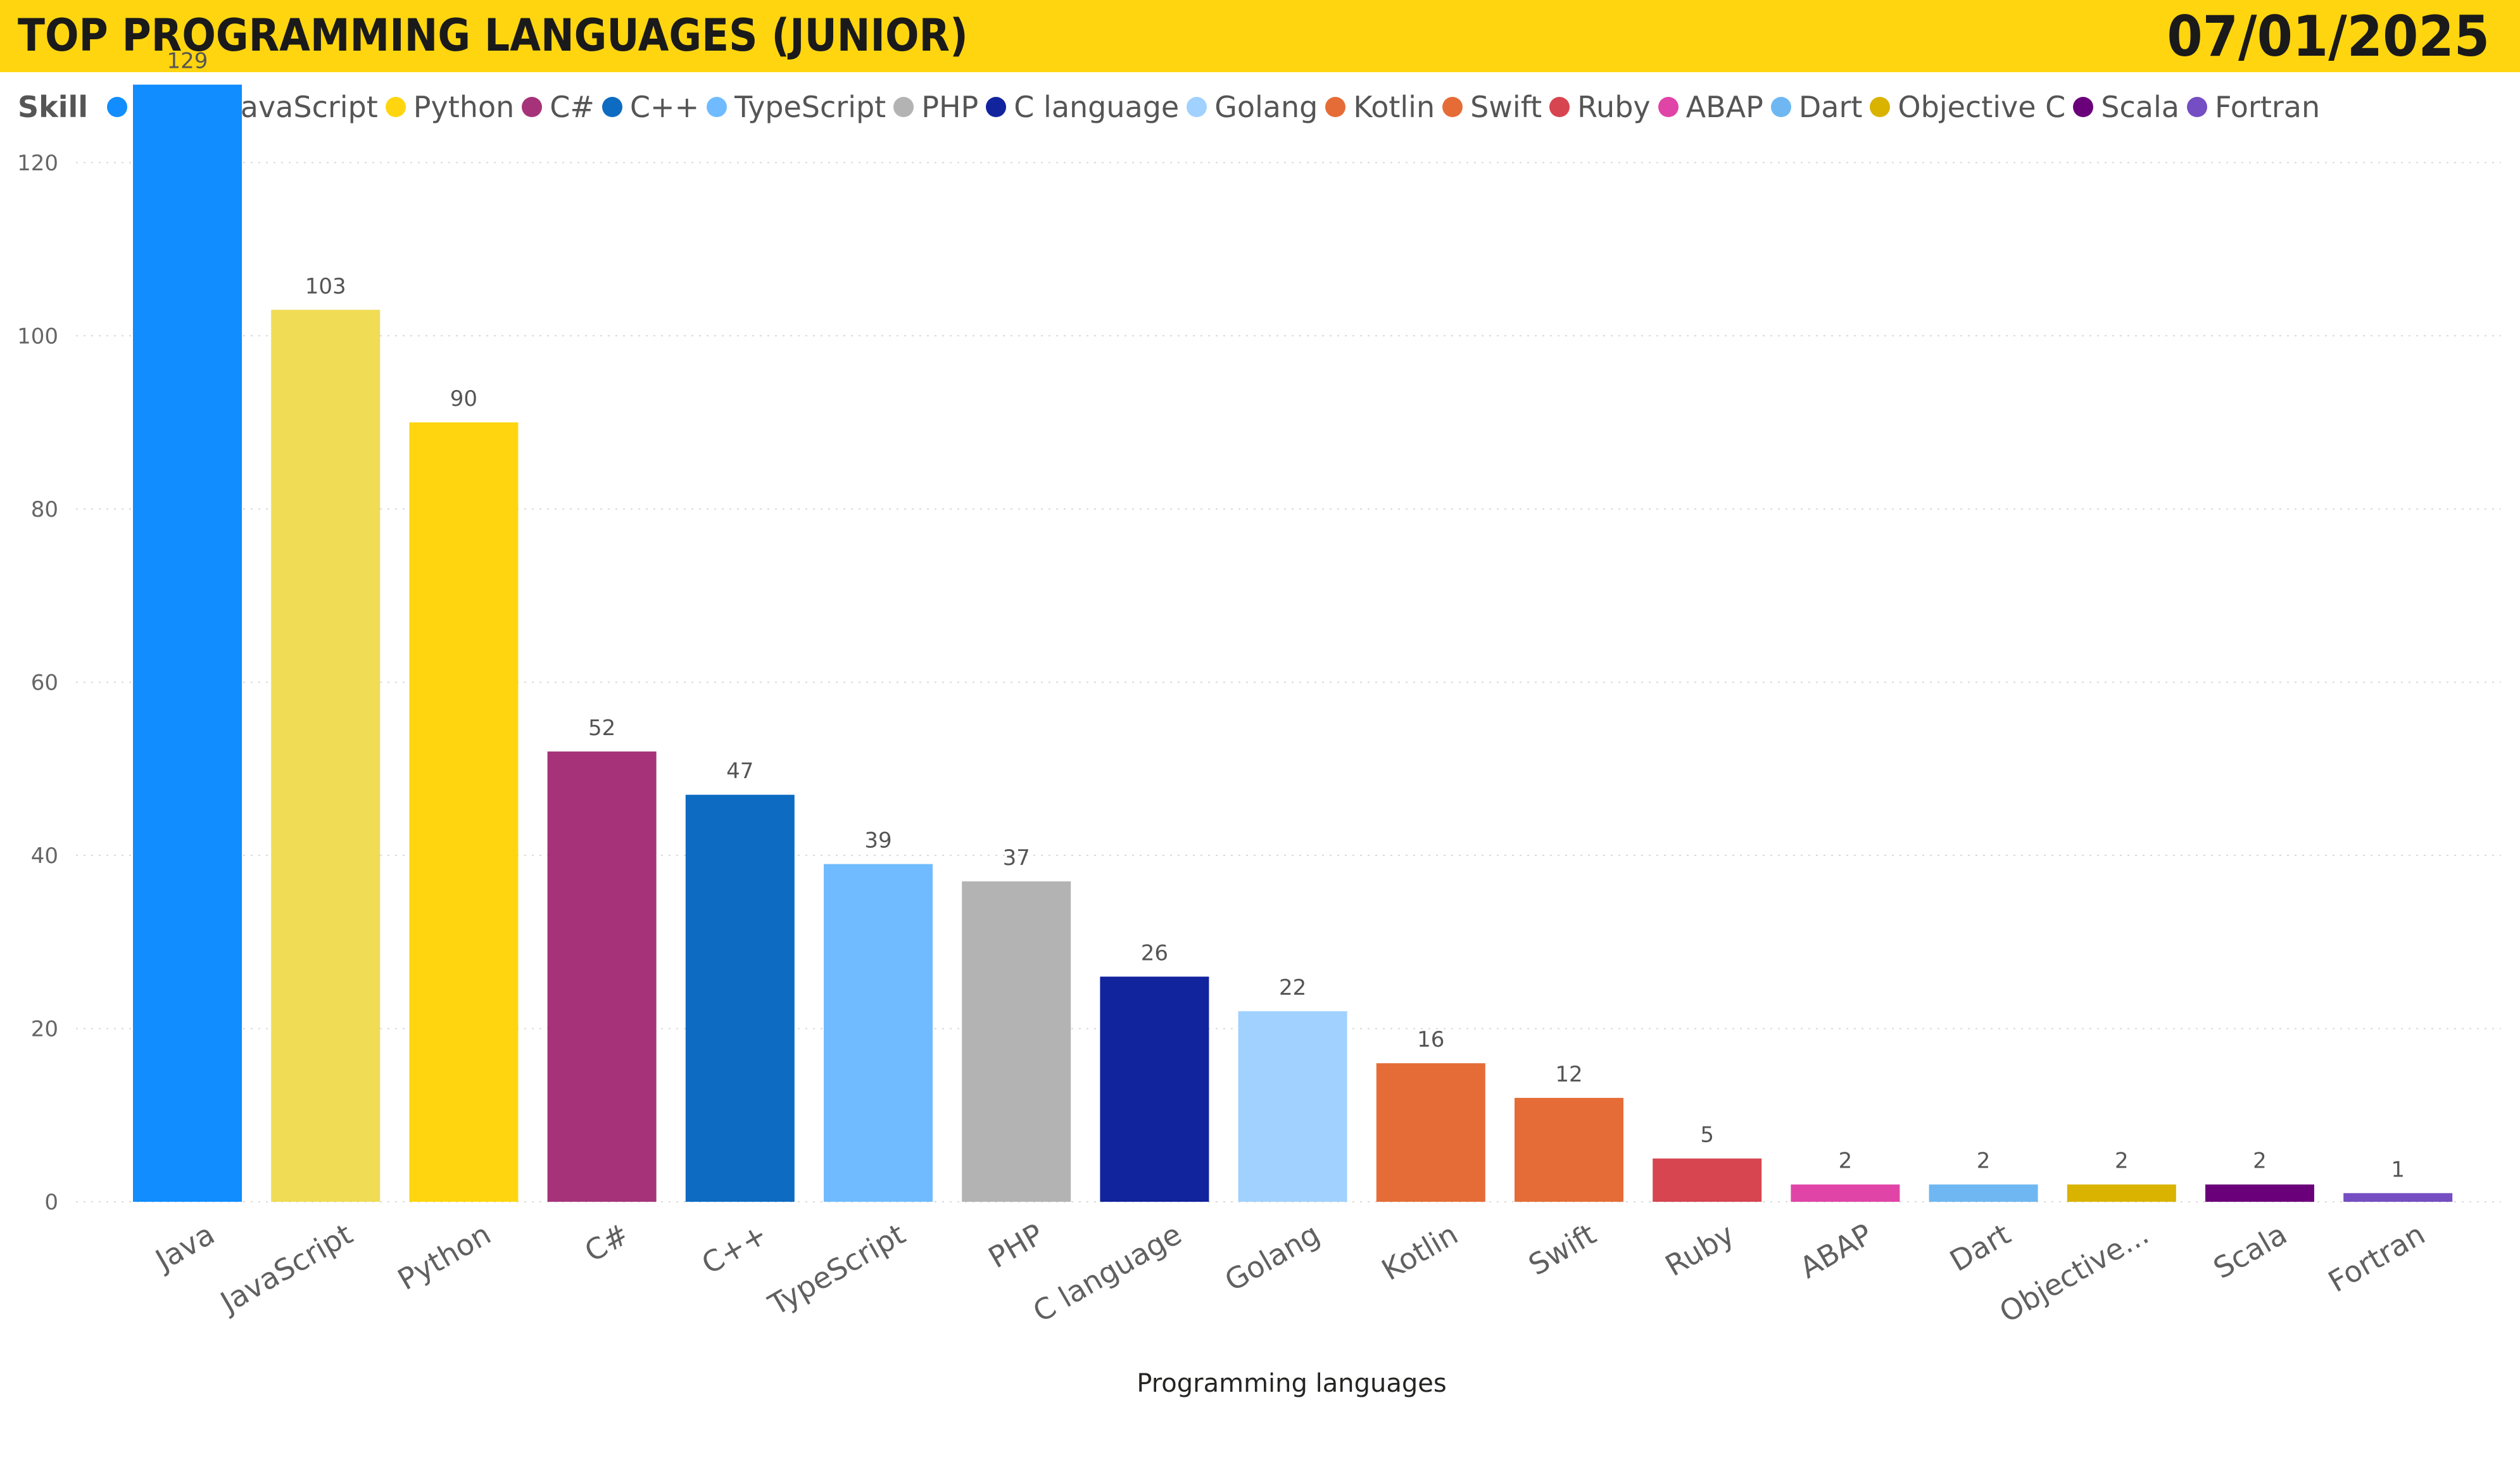 The height and width of the screenshot is (1469, 2520). I want to click on page-title: TOP PROGRAMMING LANGUAGES (JUNIOR), so click(493, 35).